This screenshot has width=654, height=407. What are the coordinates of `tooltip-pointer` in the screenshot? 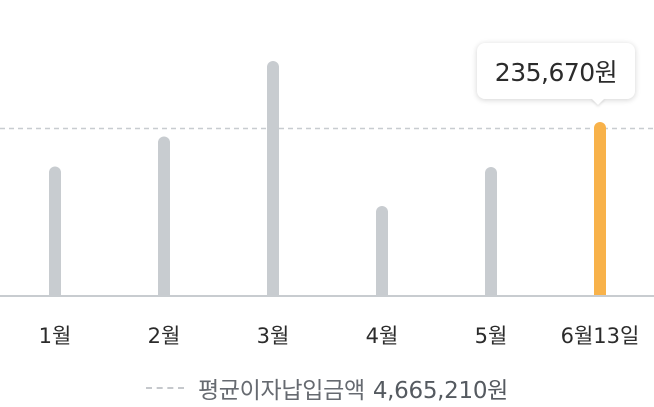 It's located at (598, 101).